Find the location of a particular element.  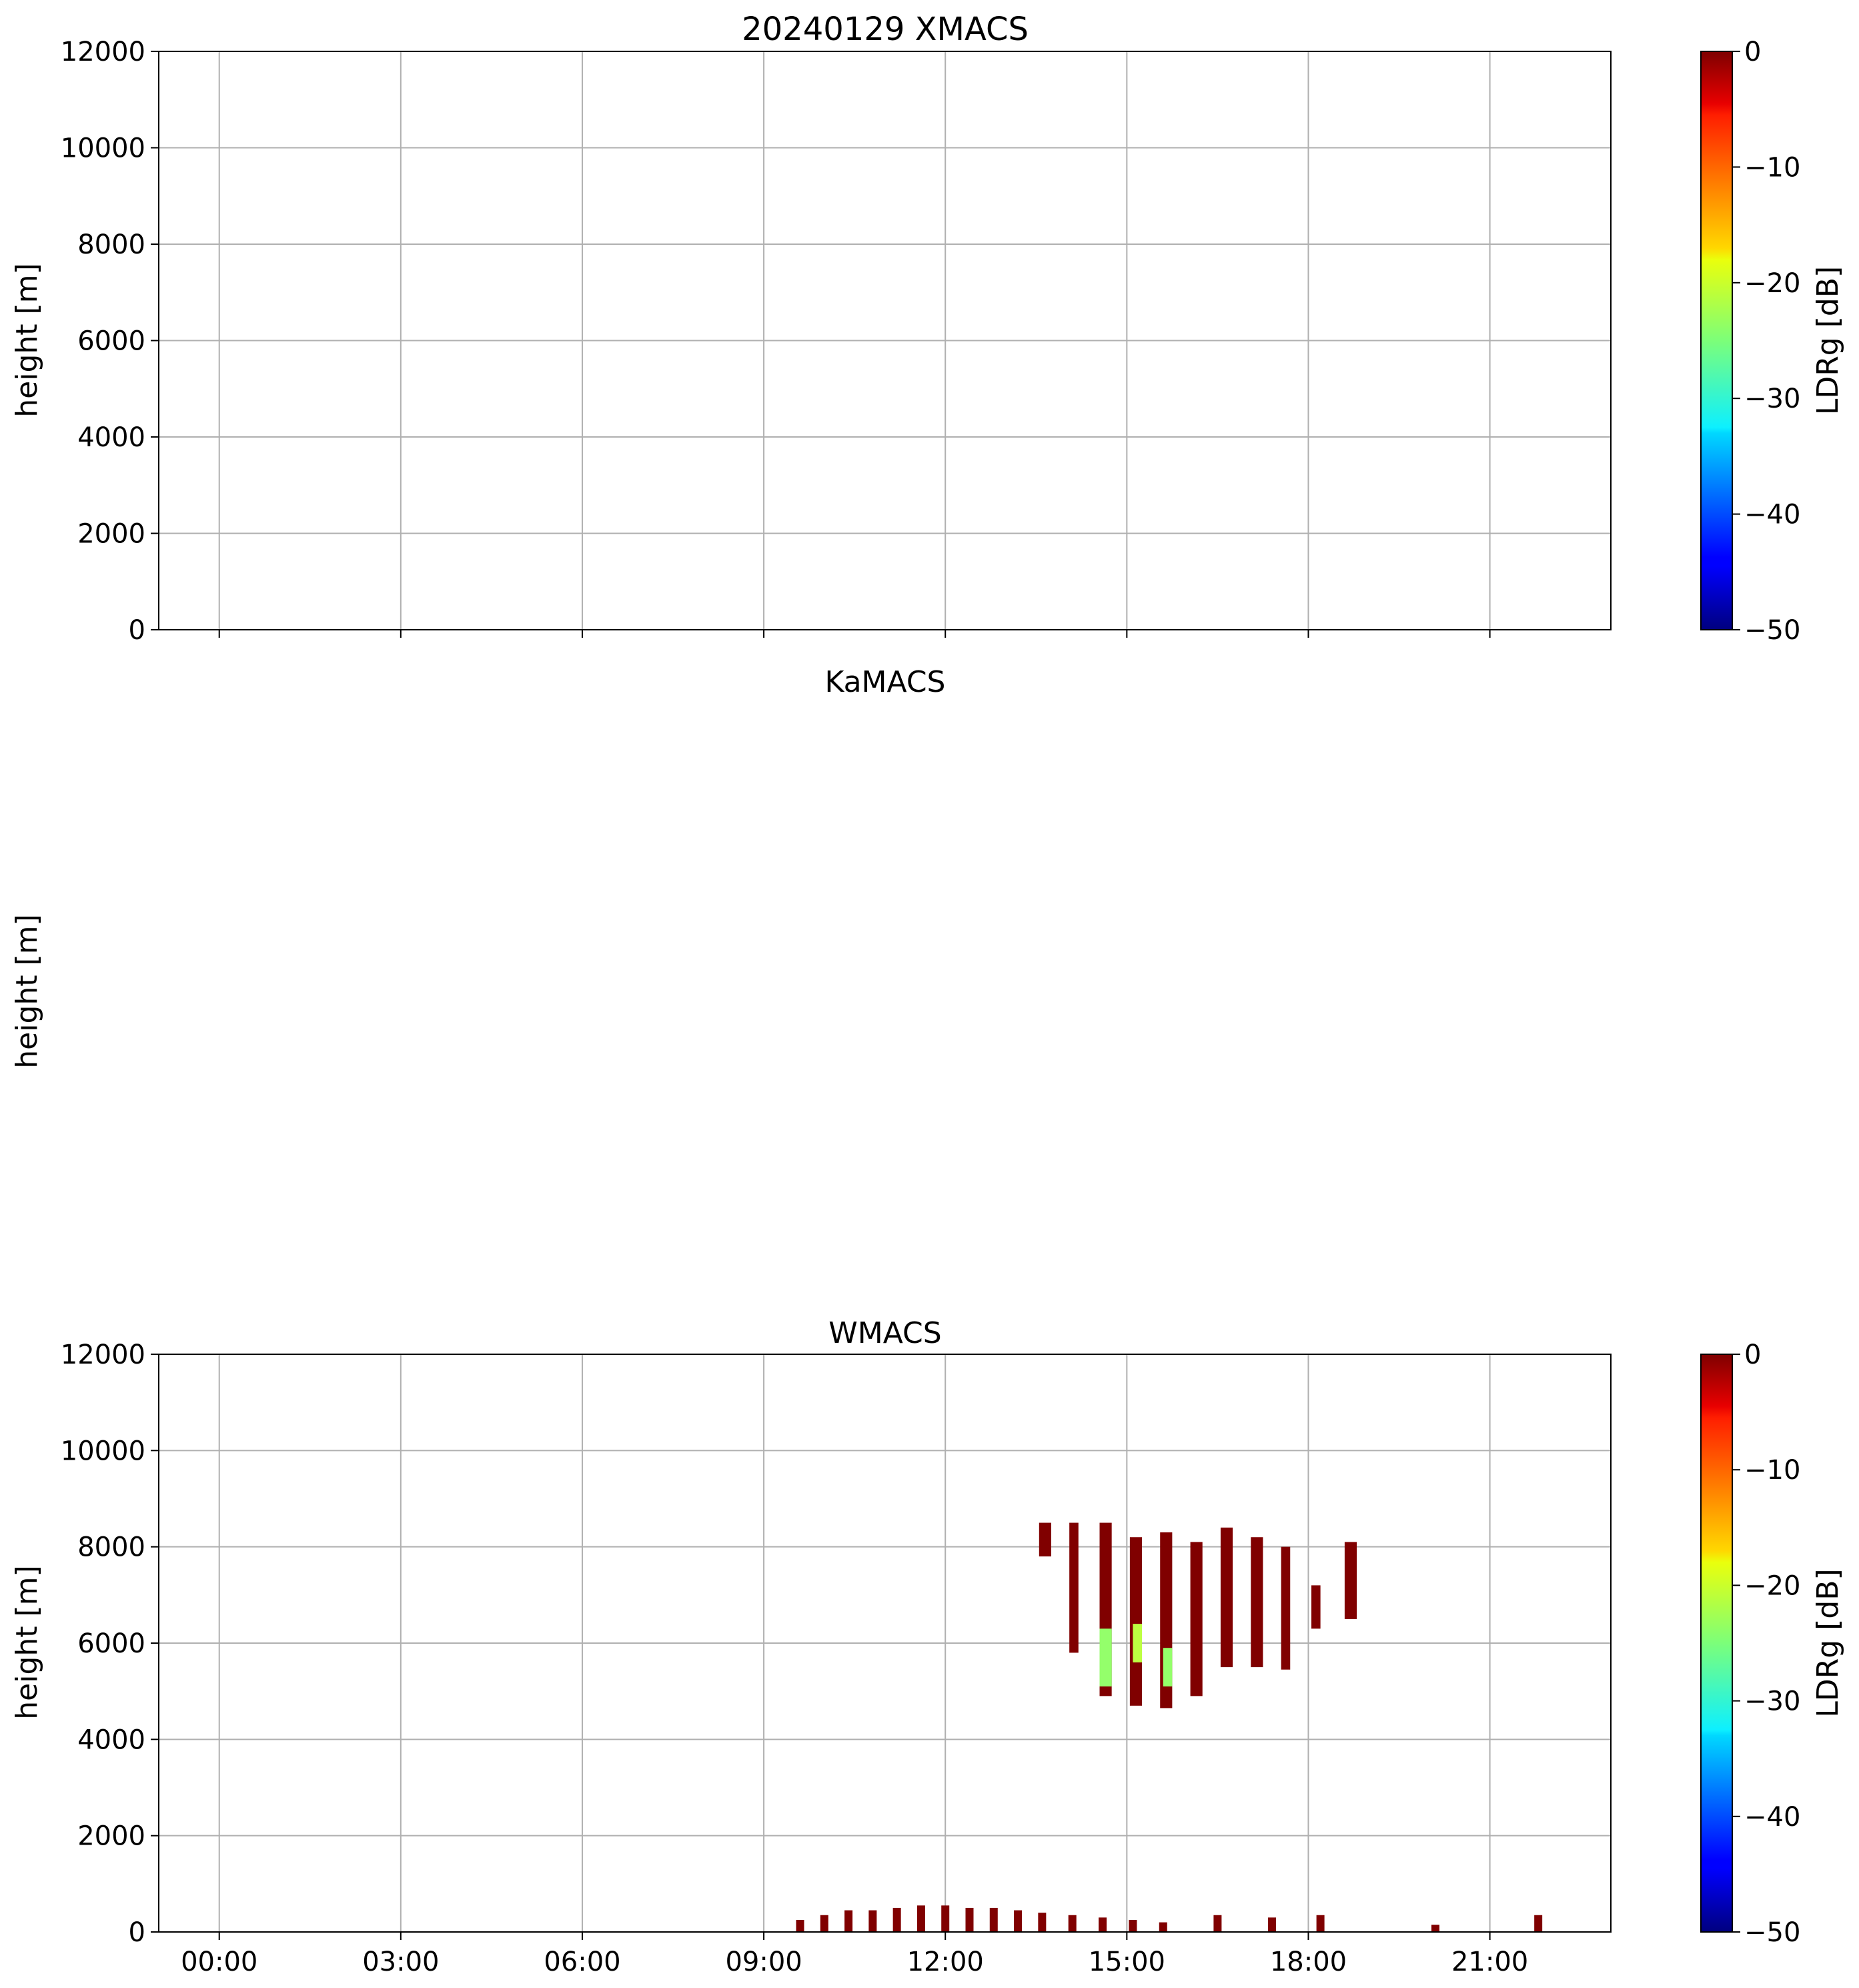

x-tick-label: 09:00 is located at coordinates (763, 1962).